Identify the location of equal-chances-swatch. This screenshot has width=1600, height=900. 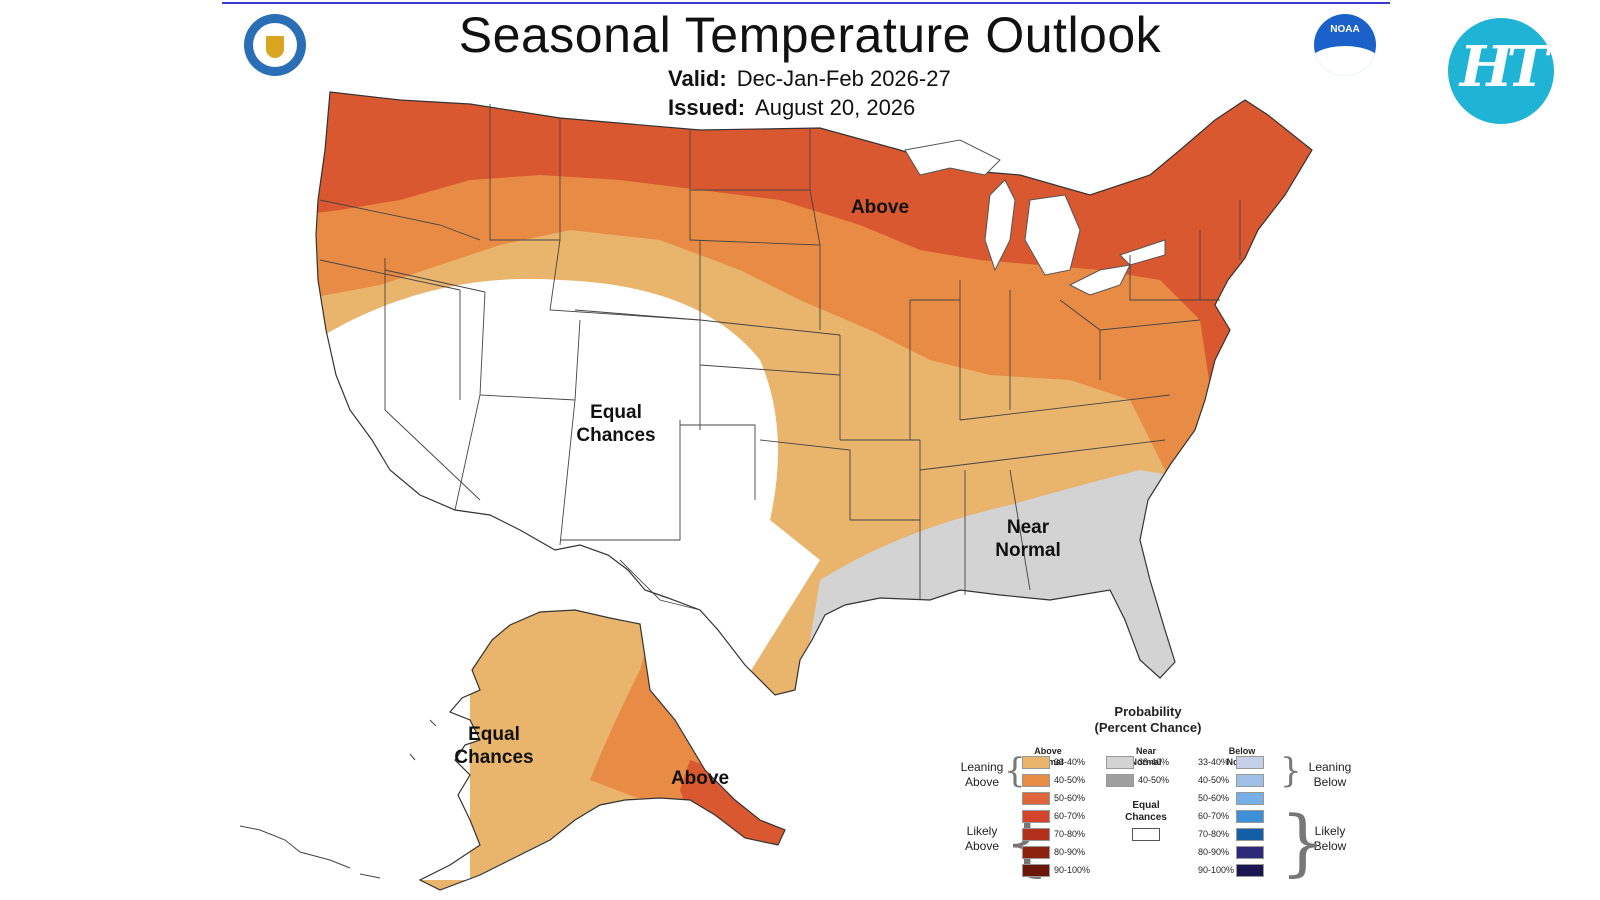
(1146, 834).